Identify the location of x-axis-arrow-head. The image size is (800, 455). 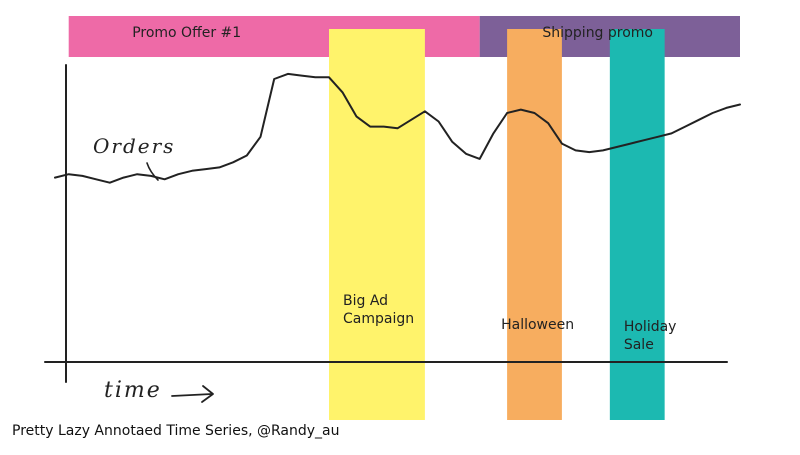
(207, 394).